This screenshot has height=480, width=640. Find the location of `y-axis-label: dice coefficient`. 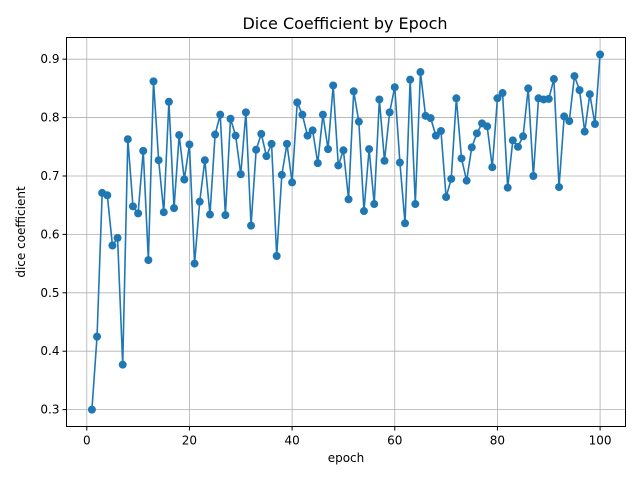

y-axis-label: dice coefficient is located at coordinates (21, 232).